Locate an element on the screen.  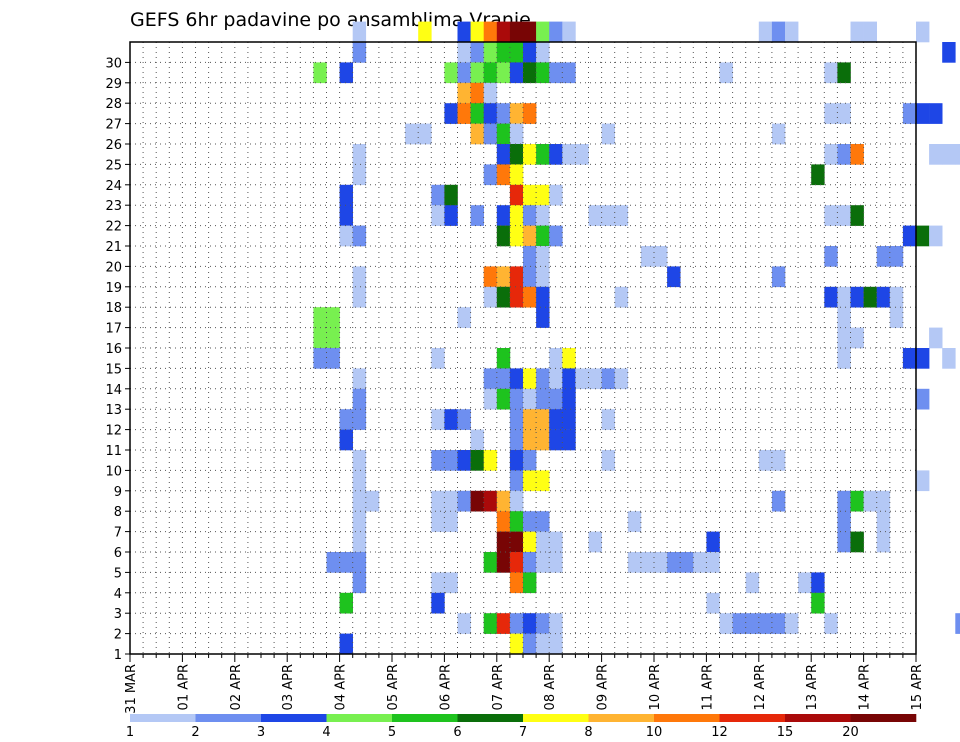
y-tick-label: 30 is located at coordinates (113, 63).